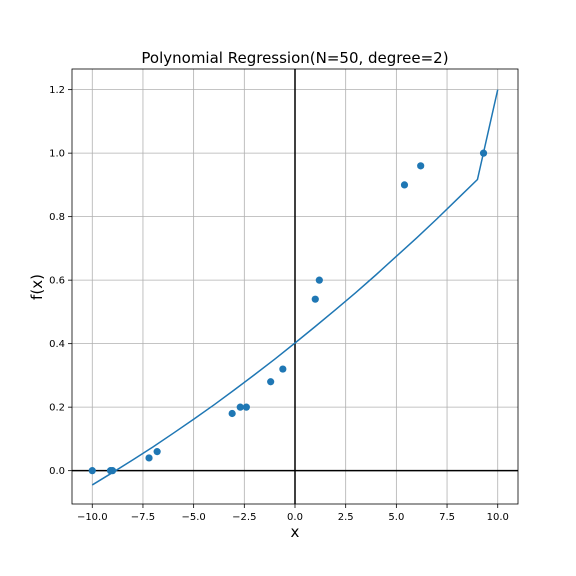 This screenshot has height=576, width=576. I want to click on y-tick-label: 0.4, so click(57, 344).